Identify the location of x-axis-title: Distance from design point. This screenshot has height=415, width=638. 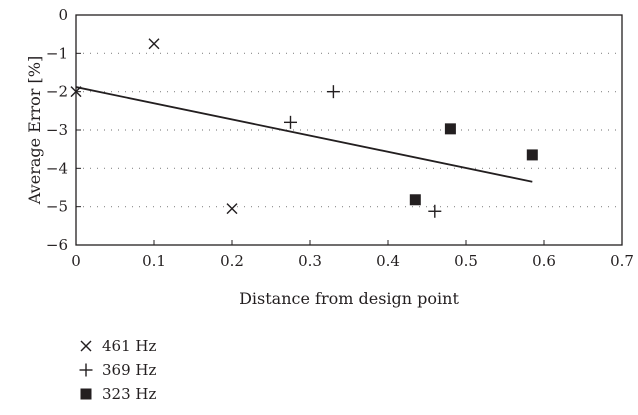
(349, 298).